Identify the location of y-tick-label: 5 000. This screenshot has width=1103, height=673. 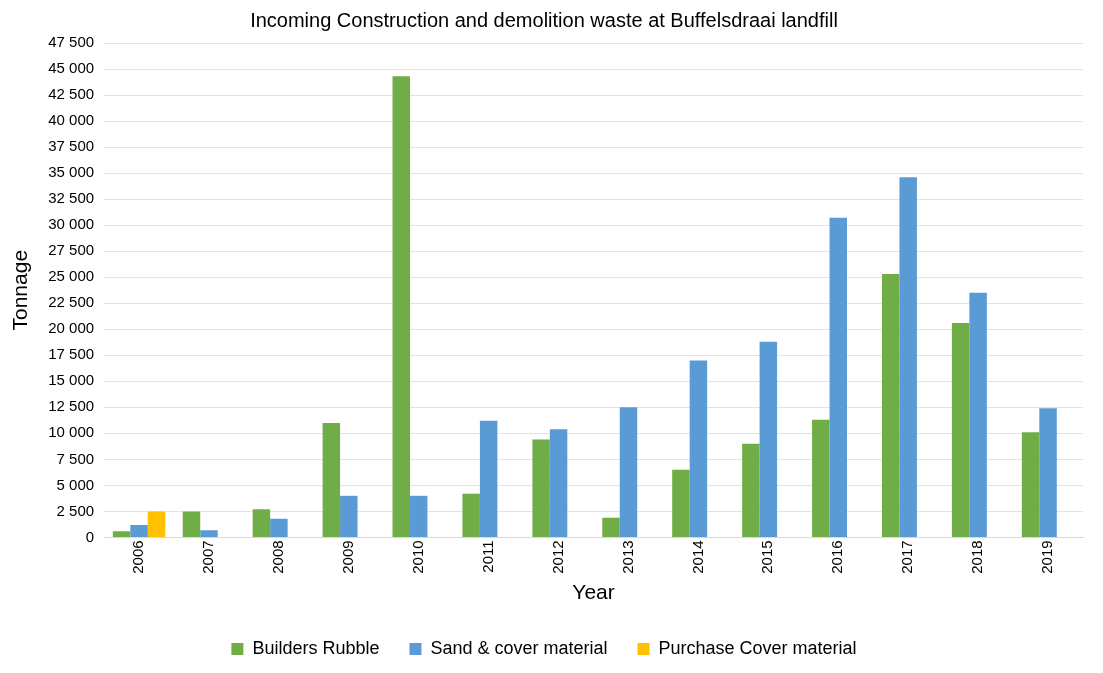
(75, 484).